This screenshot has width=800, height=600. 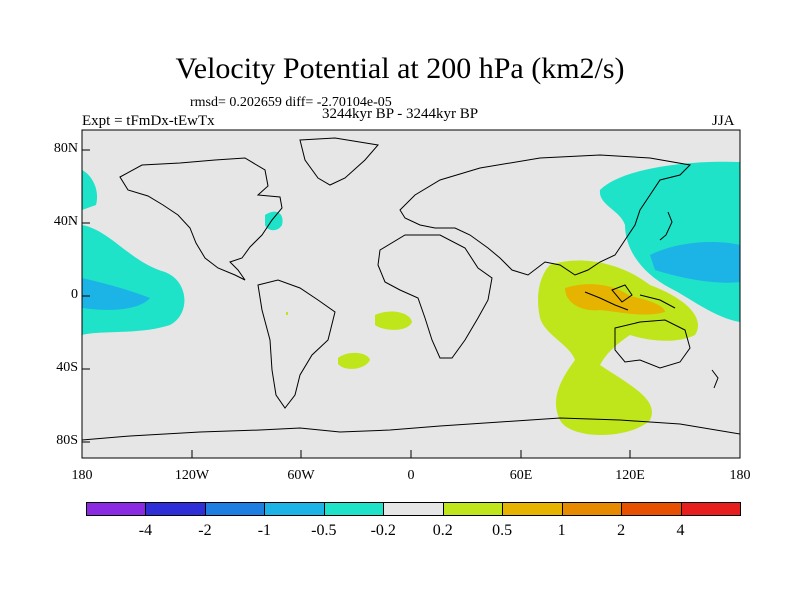 I want to click on legend-label: -4, so click(x=145, y=530).